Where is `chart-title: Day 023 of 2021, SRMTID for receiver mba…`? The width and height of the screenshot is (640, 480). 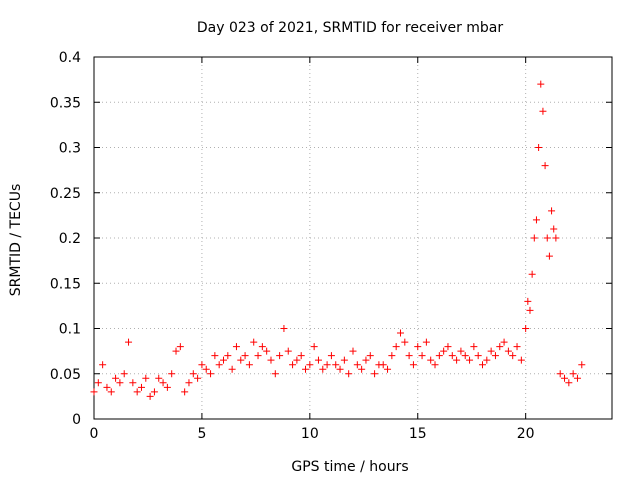
chart-title: Day 023 of 2021, SRMTID for receiver mba… is located at coordinates (350, 28).